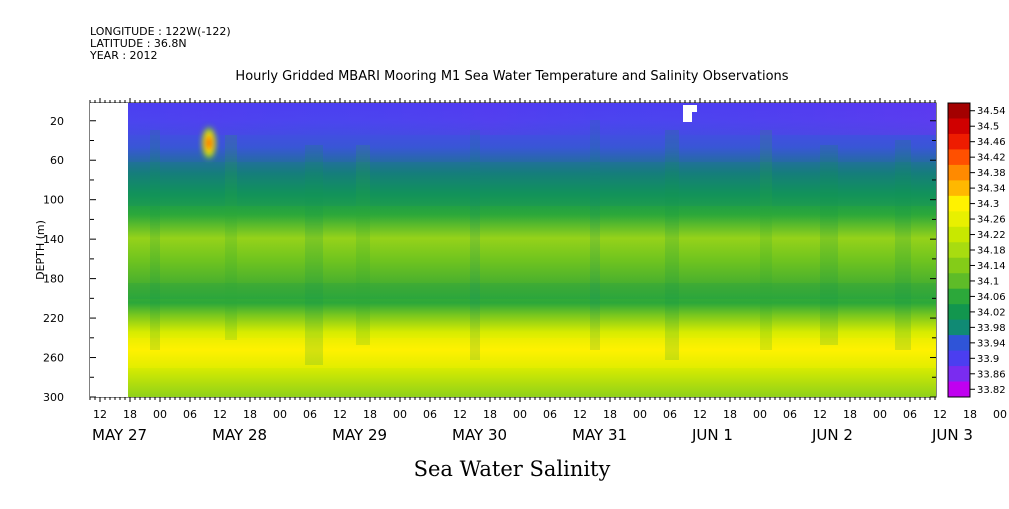 The height and width of the screenshot is (509, 1009). I want to click on colorbar-label: 34.5, so click(988, 127).